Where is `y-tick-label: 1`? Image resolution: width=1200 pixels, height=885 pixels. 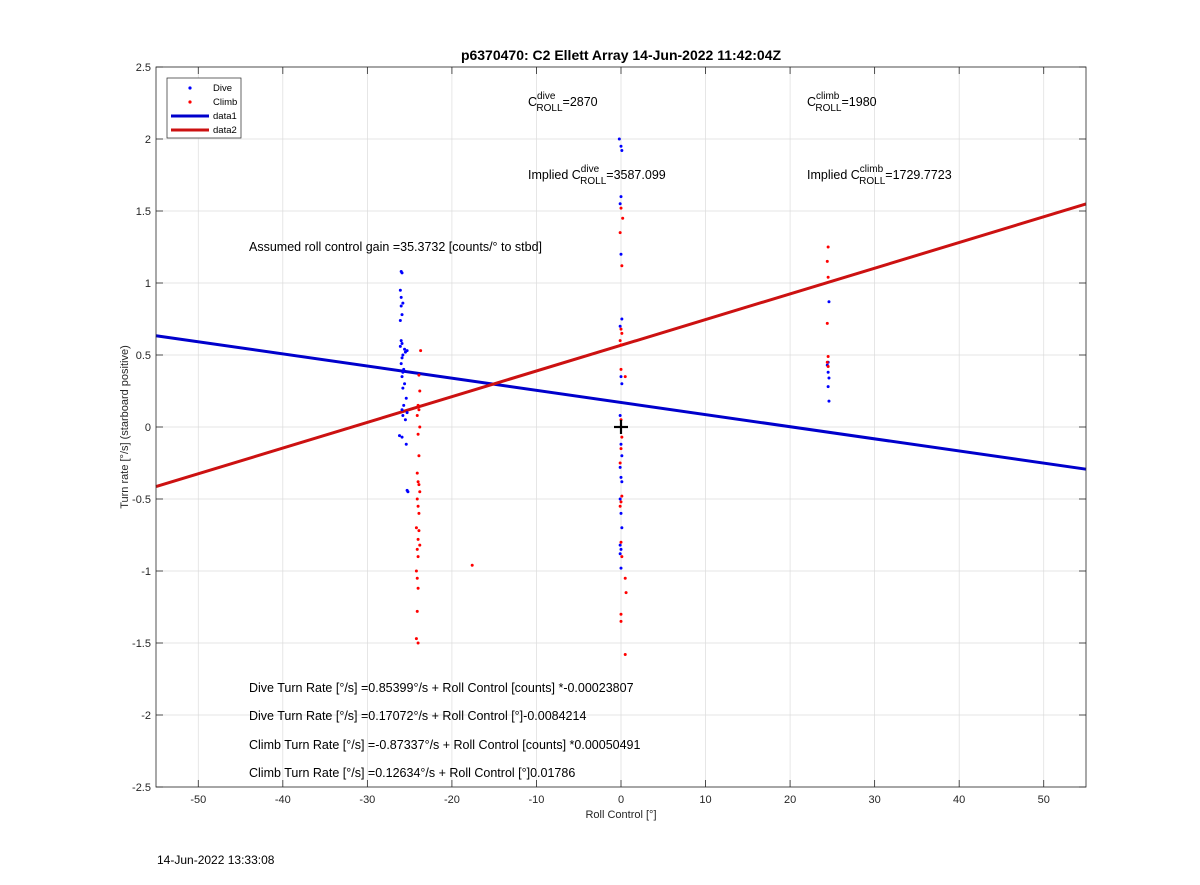 y-tick-label: 1 is located at coordinates (148, 284).